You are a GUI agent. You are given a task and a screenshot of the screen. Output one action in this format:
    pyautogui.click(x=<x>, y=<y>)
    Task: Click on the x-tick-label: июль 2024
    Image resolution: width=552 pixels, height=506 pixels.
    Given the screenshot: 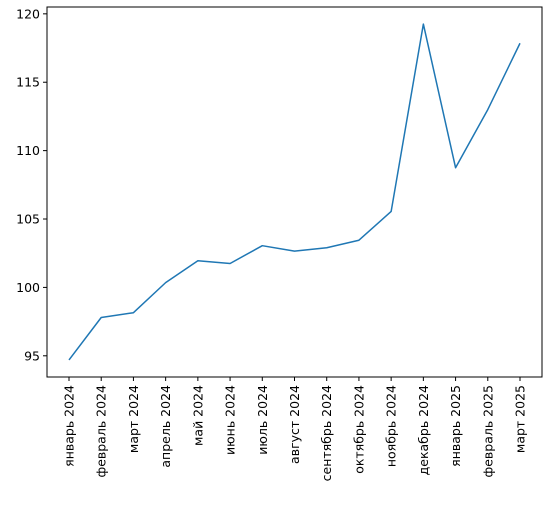 What is the action you would take?
    pyautogui.click(x=262, y=420)
    